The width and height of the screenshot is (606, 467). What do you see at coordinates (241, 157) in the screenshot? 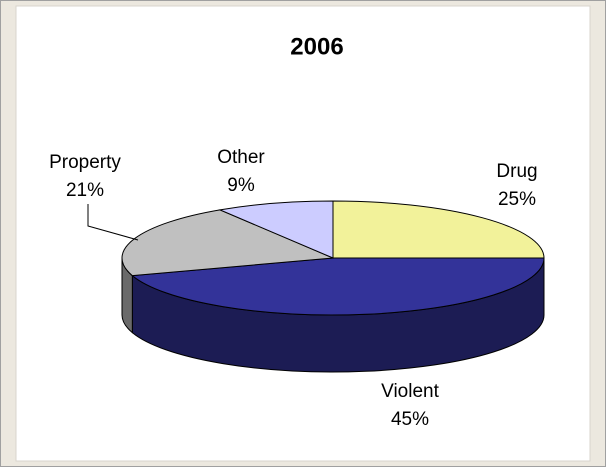
I see `slice-label: Other` at bounding box center [241, 157].